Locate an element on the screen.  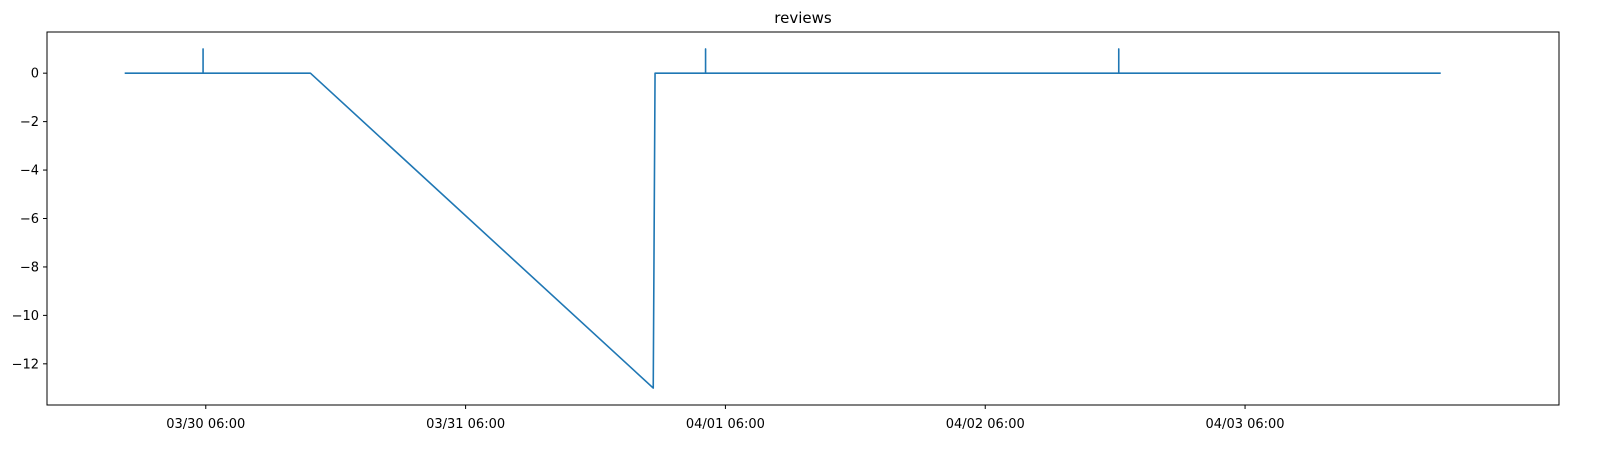
y-tick-label-2: −4 is located at coordinates (29, 171).